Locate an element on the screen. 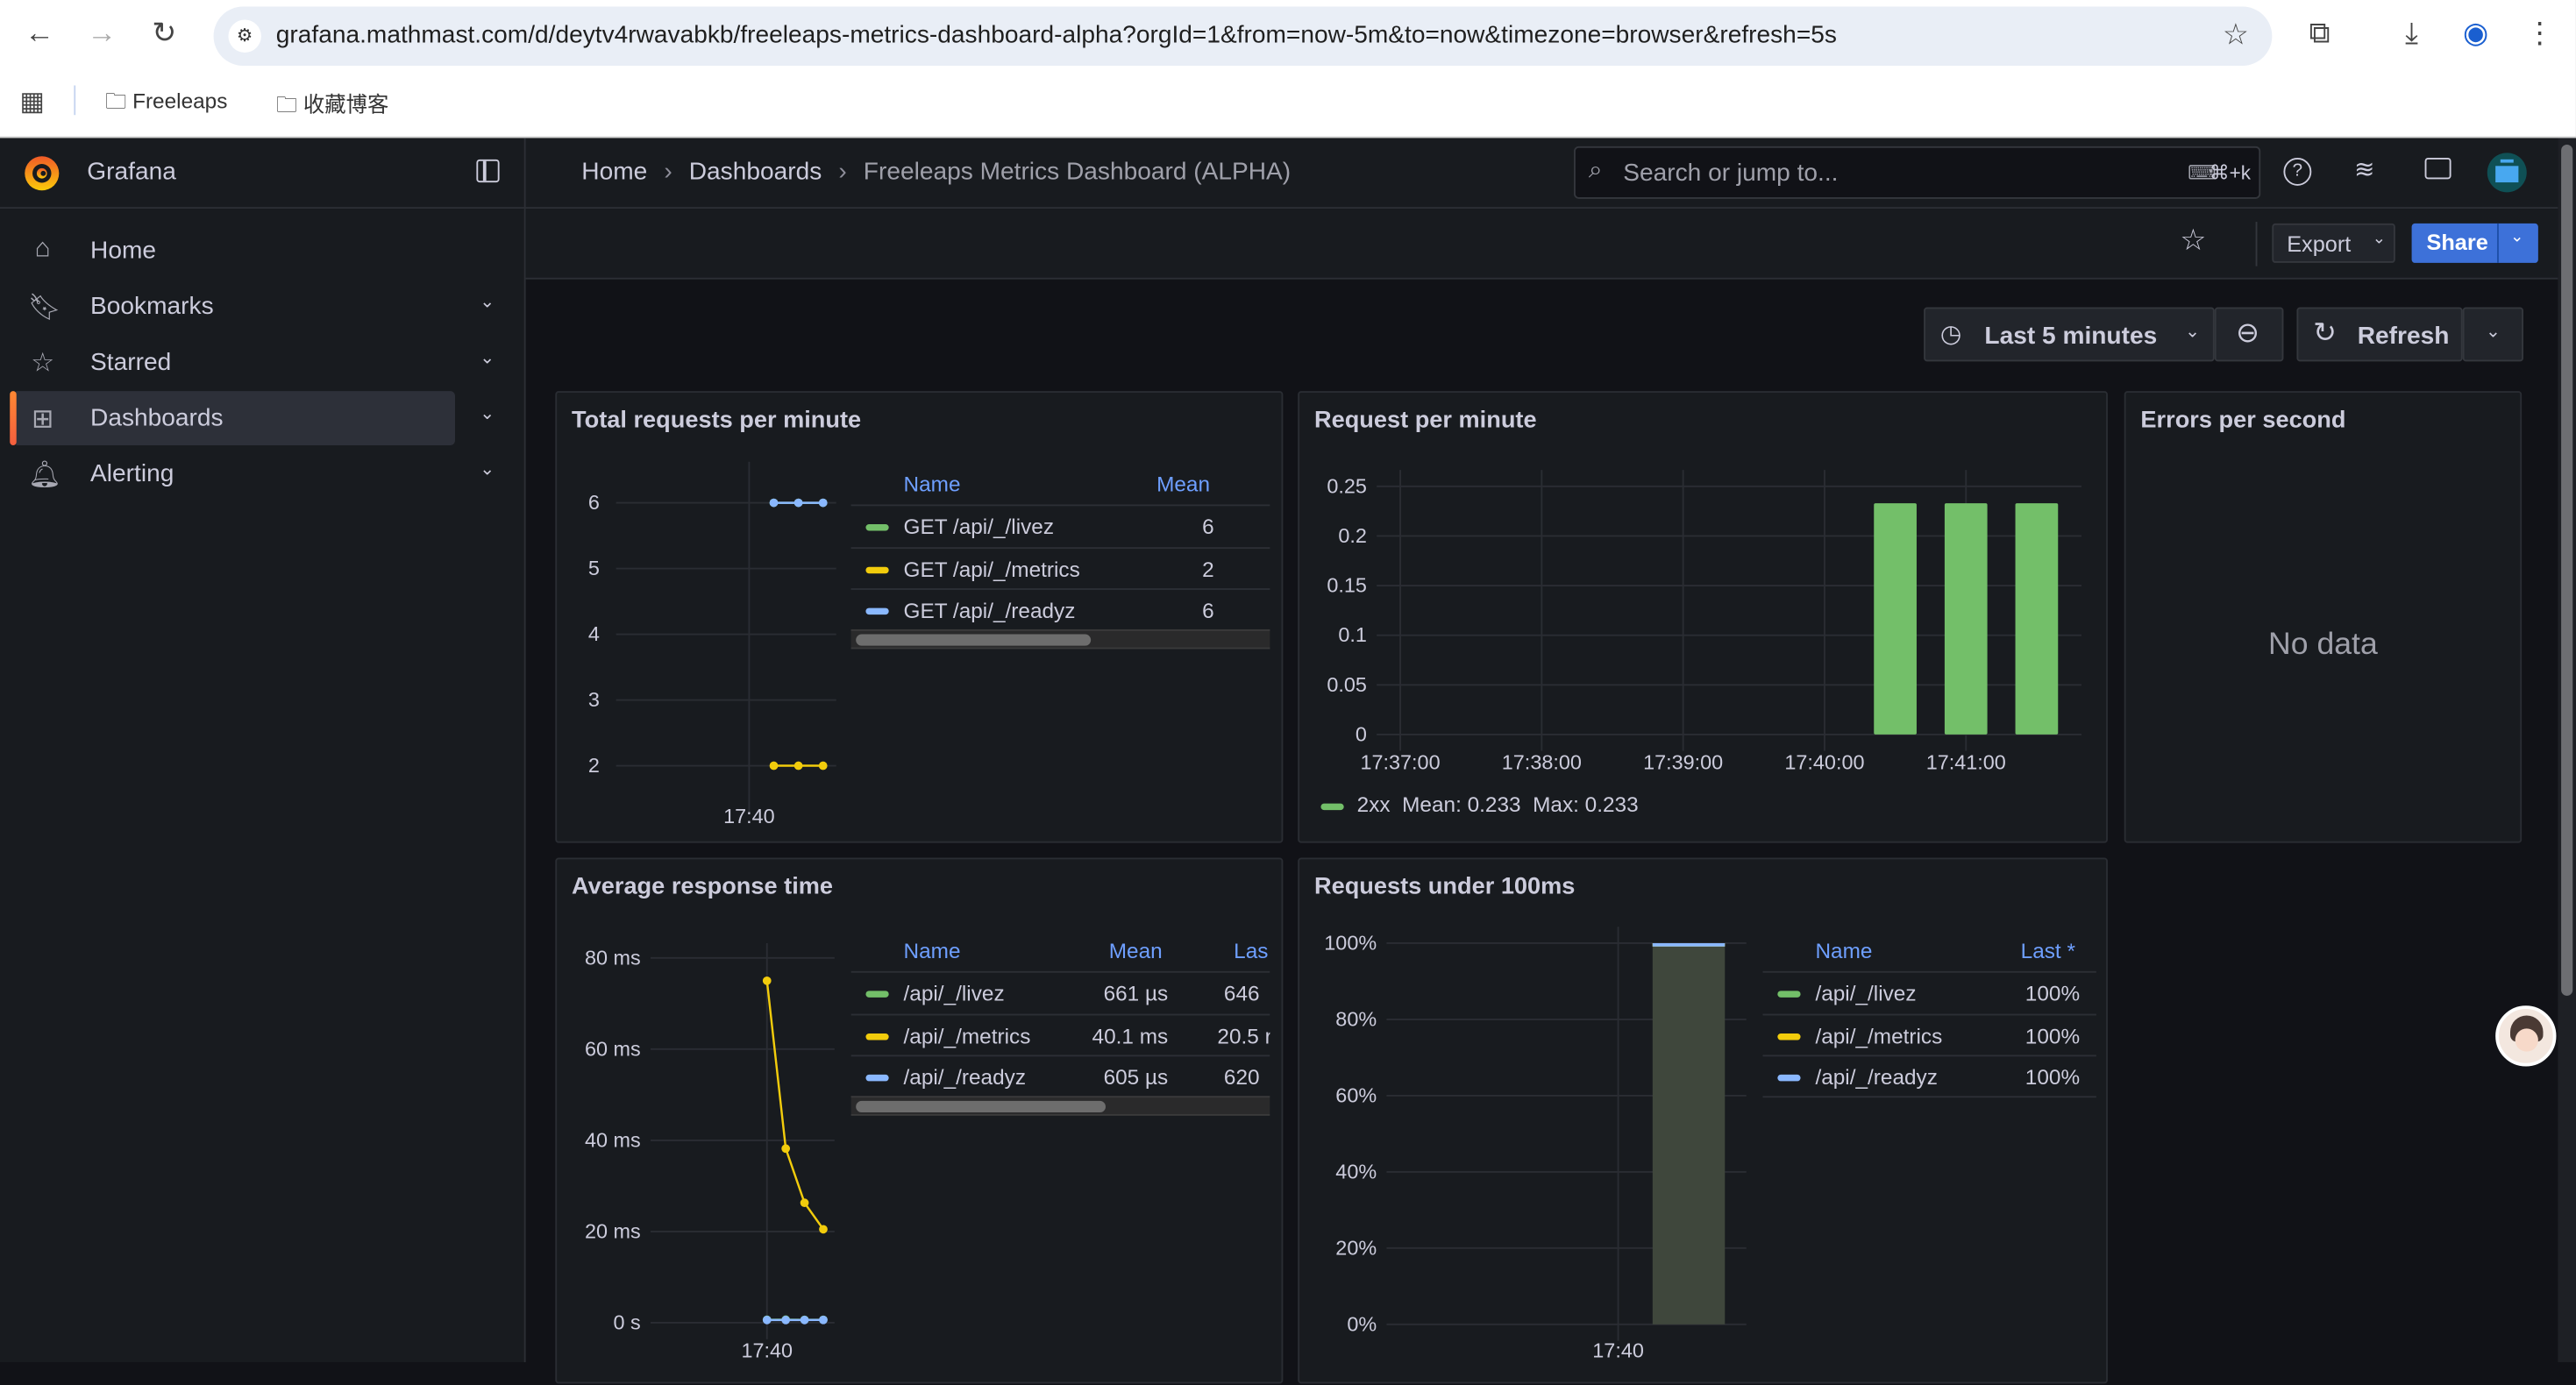  profile-icon: ◉ is located at coordinates (2475, 34).